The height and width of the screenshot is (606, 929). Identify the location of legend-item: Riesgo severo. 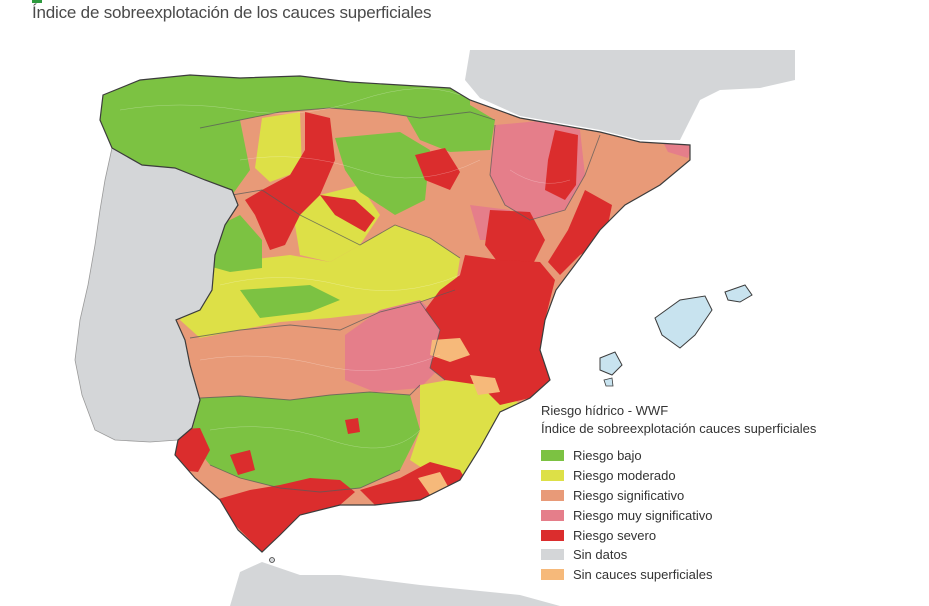
(691, 535).